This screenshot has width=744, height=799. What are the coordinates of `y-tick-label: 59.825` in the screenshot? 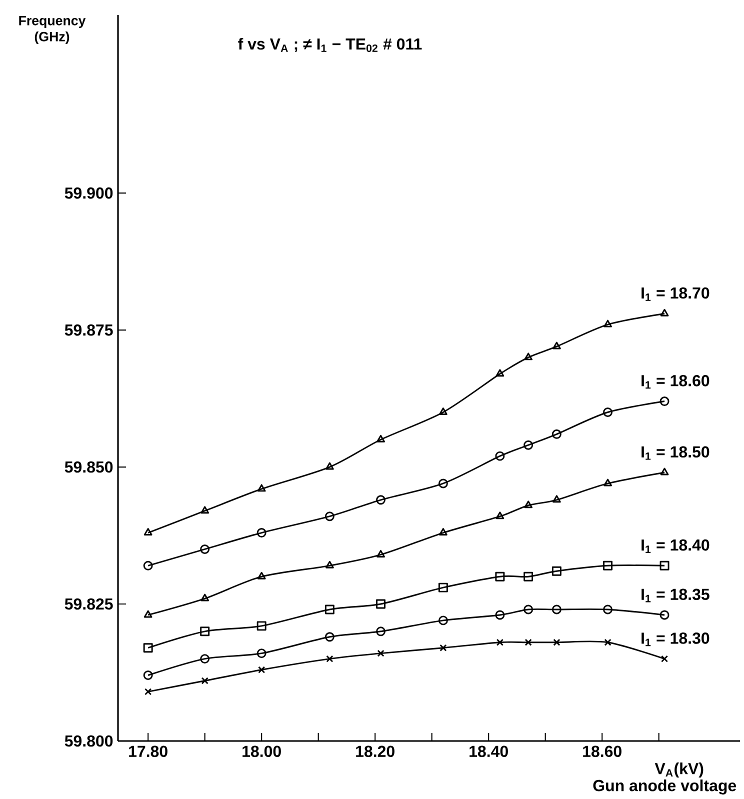 It's located at (88, 604).